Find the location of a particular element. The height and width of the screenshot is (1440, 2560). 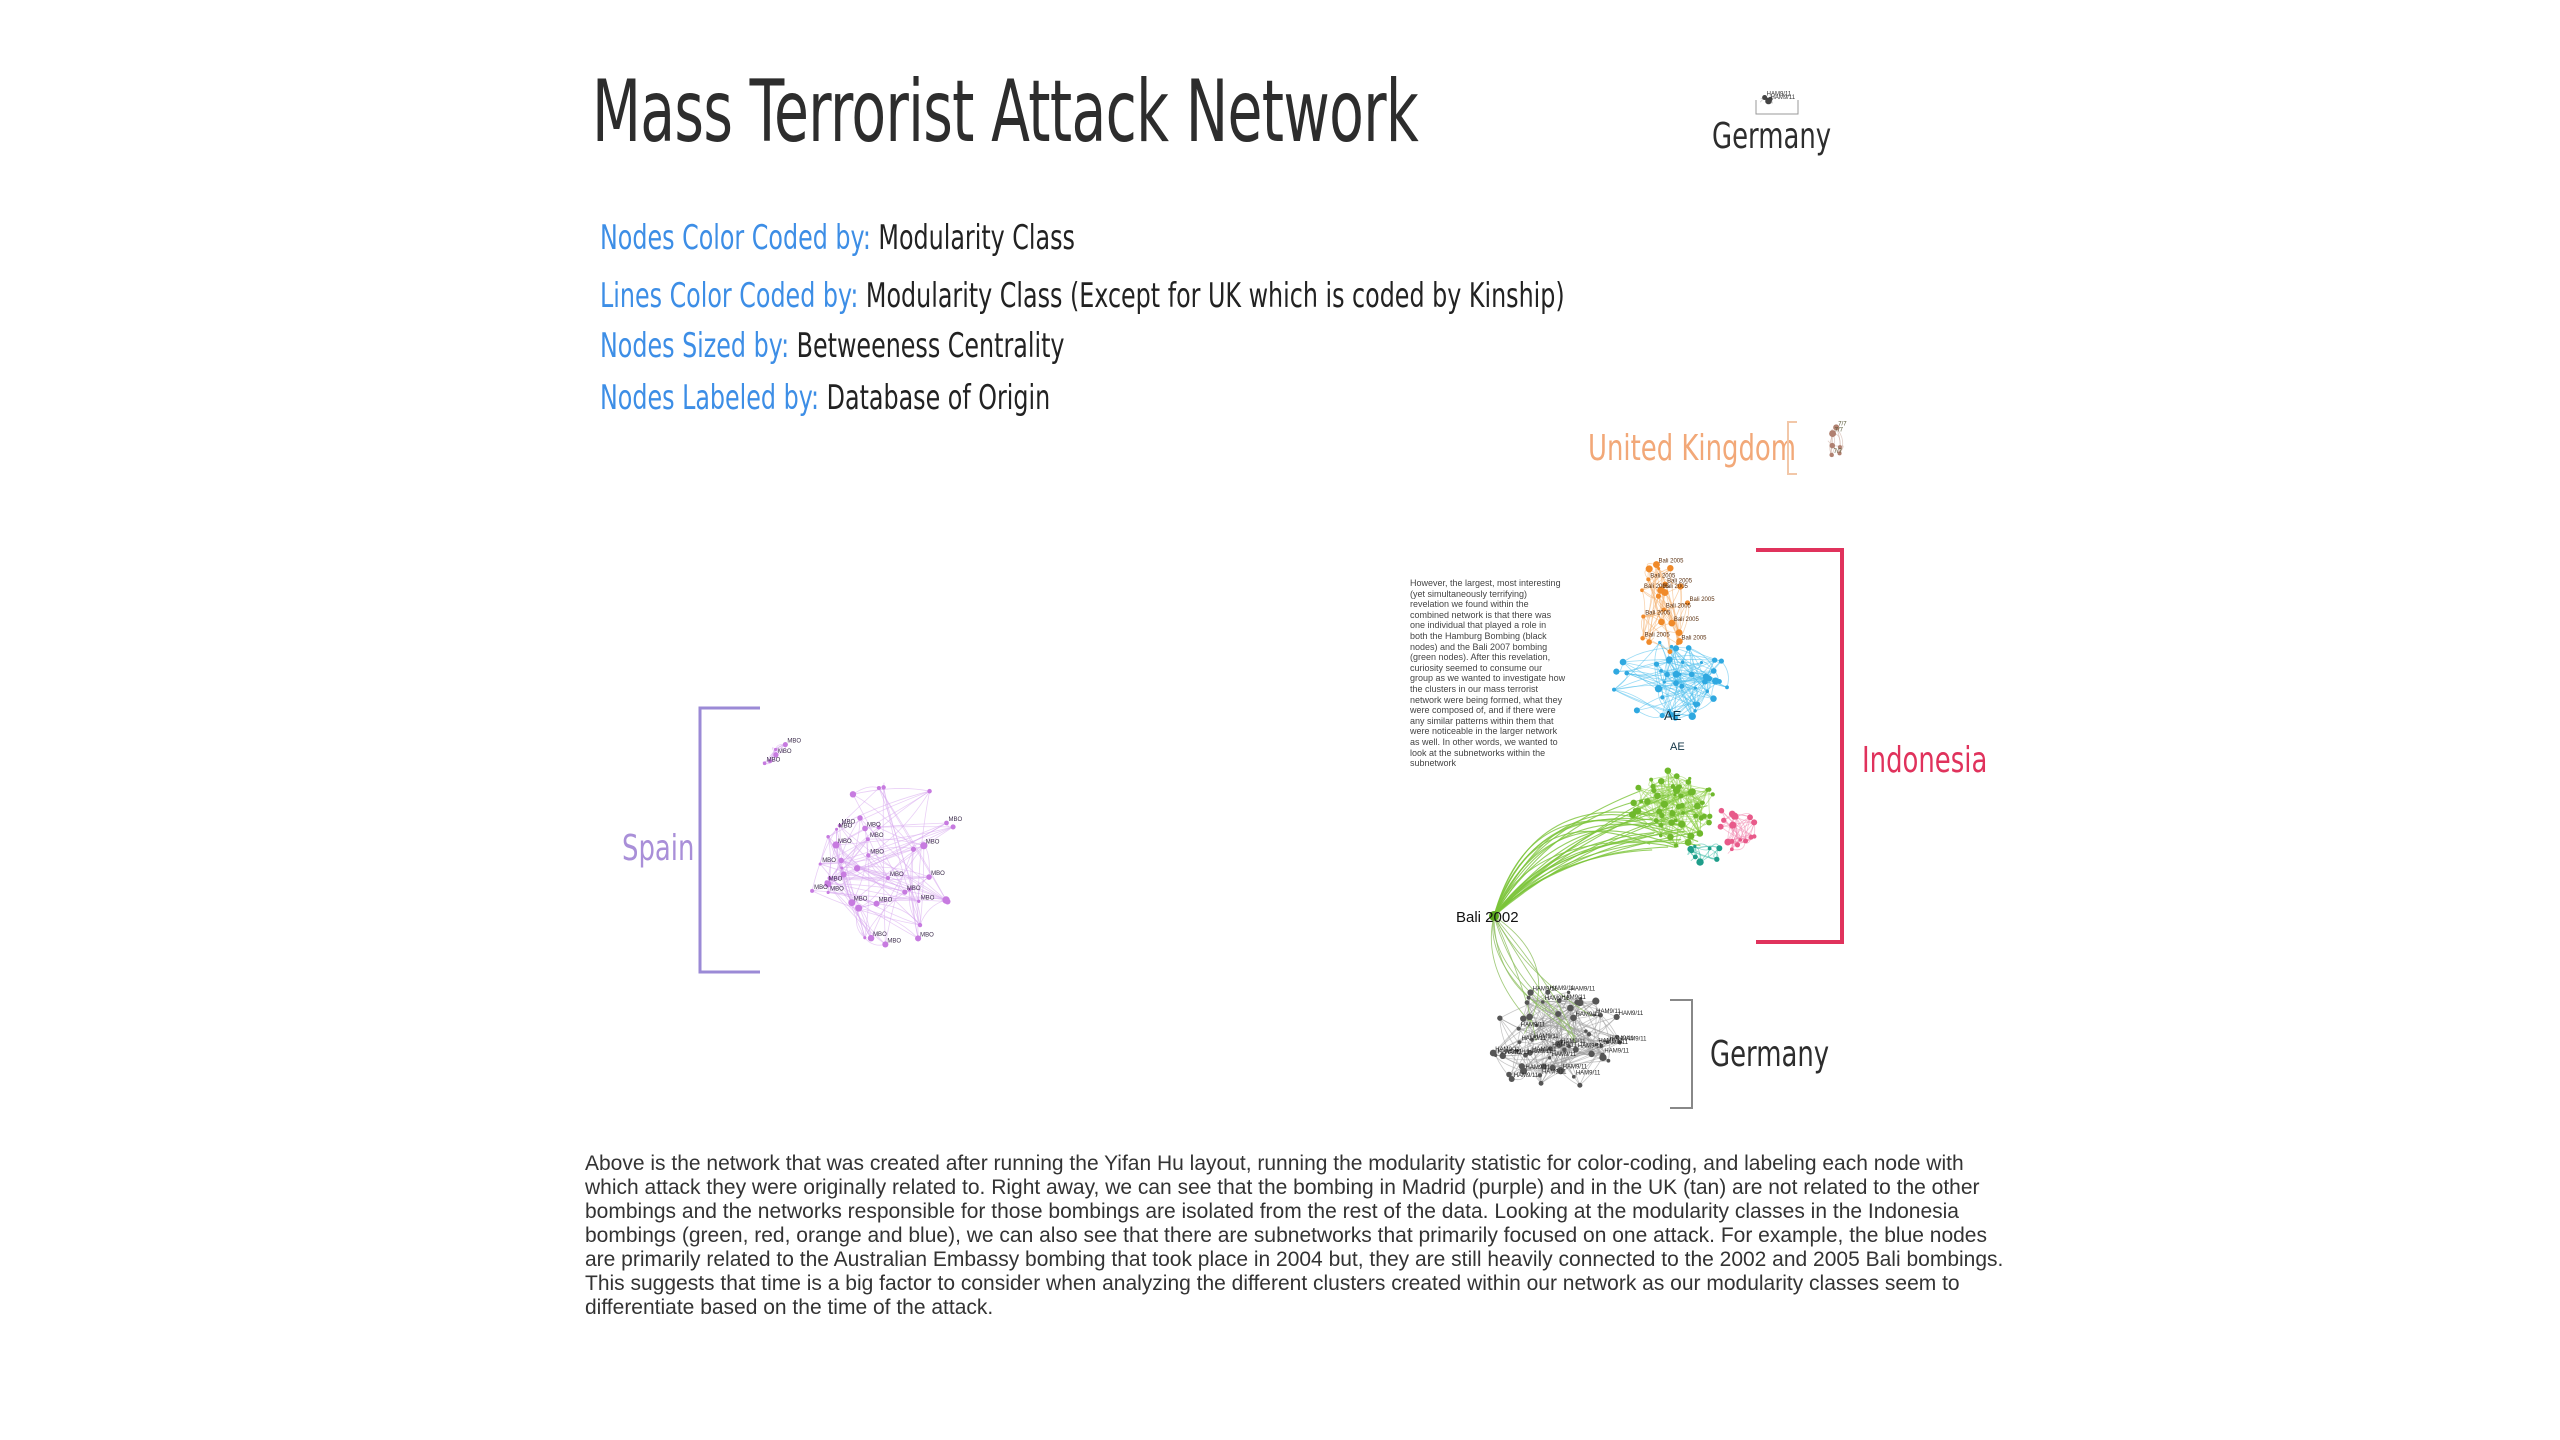

indonesia-orange-node-label: Bali 2005 is located at coordinates (1687, 620).